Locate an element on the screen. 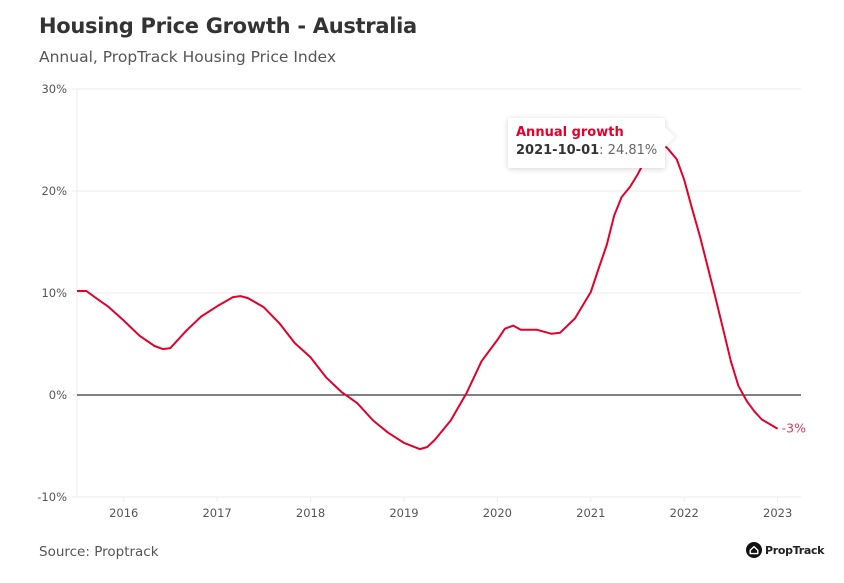 Image resolution: width=844 pixels, height=583 pixels. tooltip-row: 2021-10-01: 24.81% is located at coordinates (586, 151).